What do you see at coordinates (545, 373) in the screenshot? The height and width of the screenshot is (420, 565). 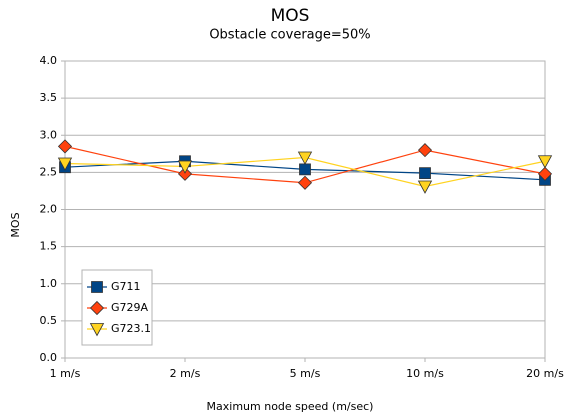 I see `x-tick-label: 20 m/s` at bounding box center [545, 373].